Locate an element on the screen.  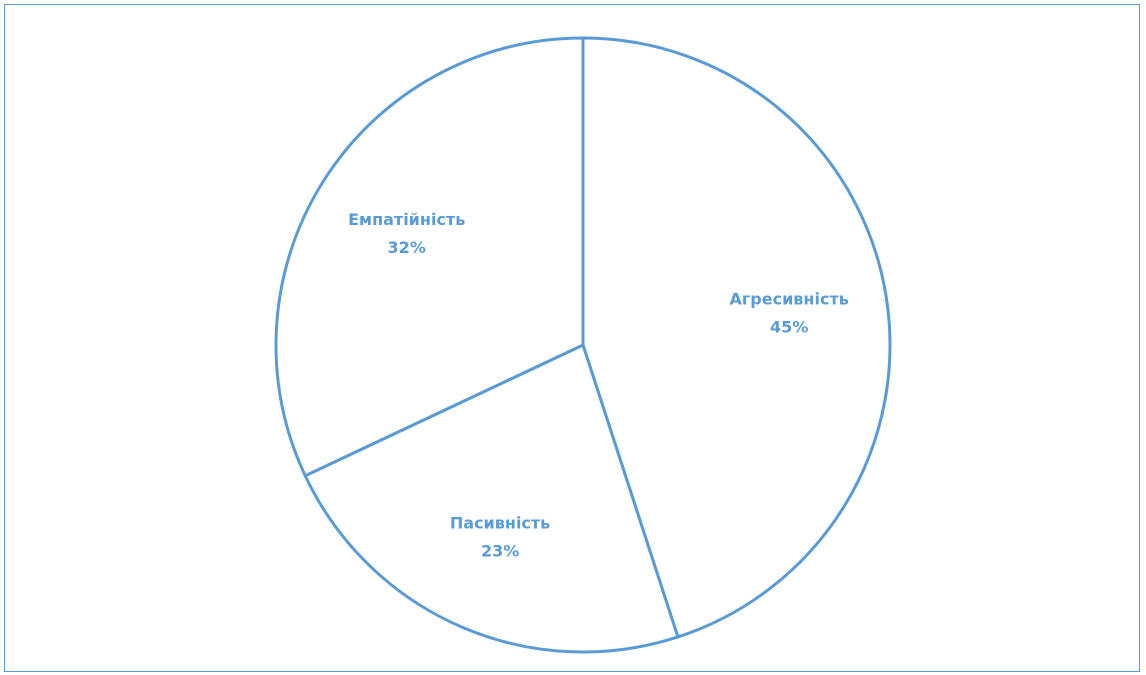
slice-label-group-3: Емпатійність 32% is located at coordinates (406, 233).